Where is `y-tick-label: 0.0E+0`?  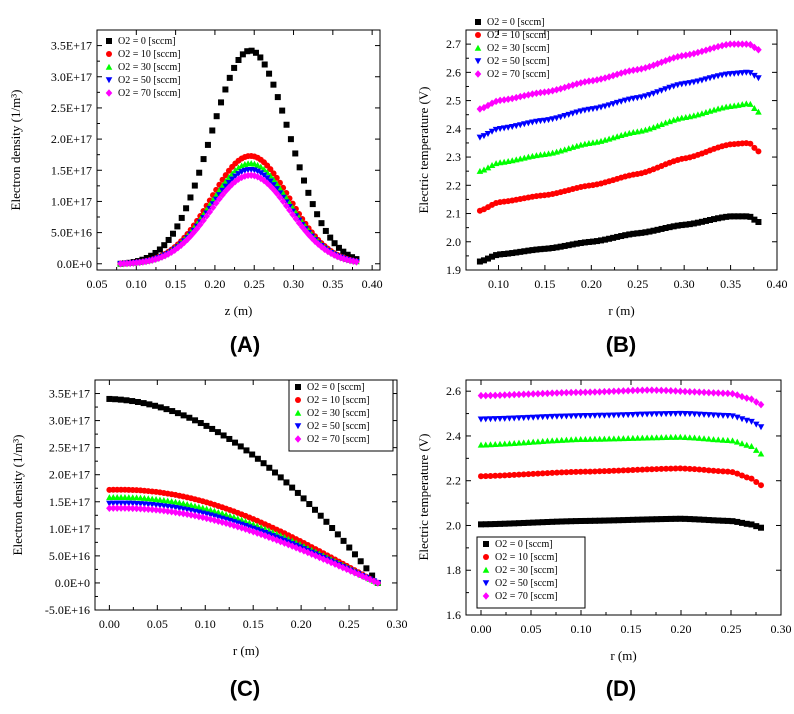 y-tick-label: 0.0E+0 is located at coordinates (72, 583).